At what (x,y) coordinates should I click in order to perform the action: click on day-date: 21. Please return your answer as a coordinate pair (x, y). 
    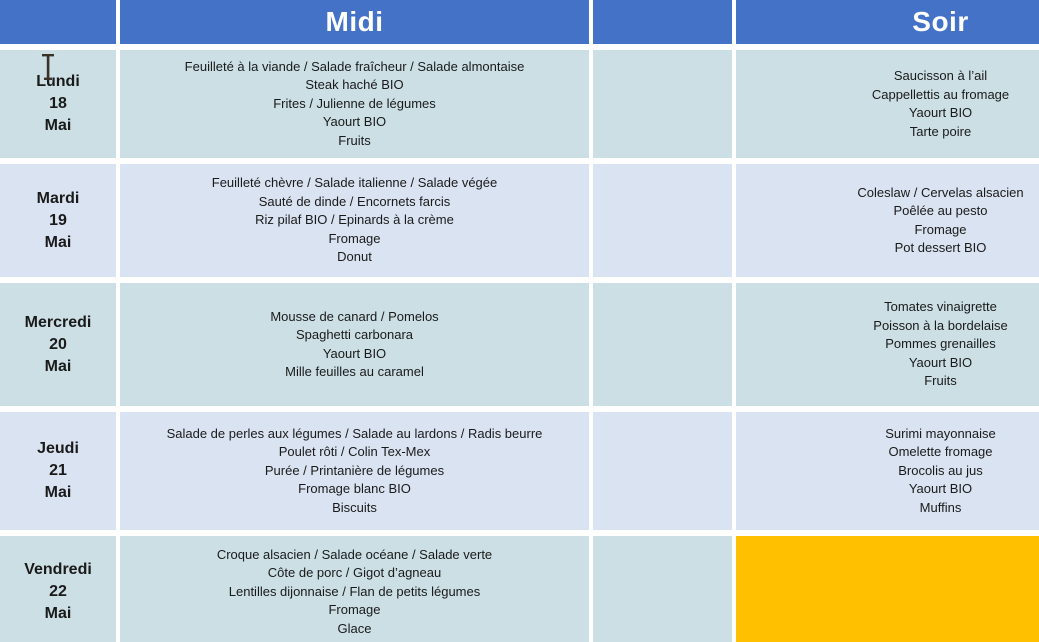
    Looking at the image, I should click on (58, 470).